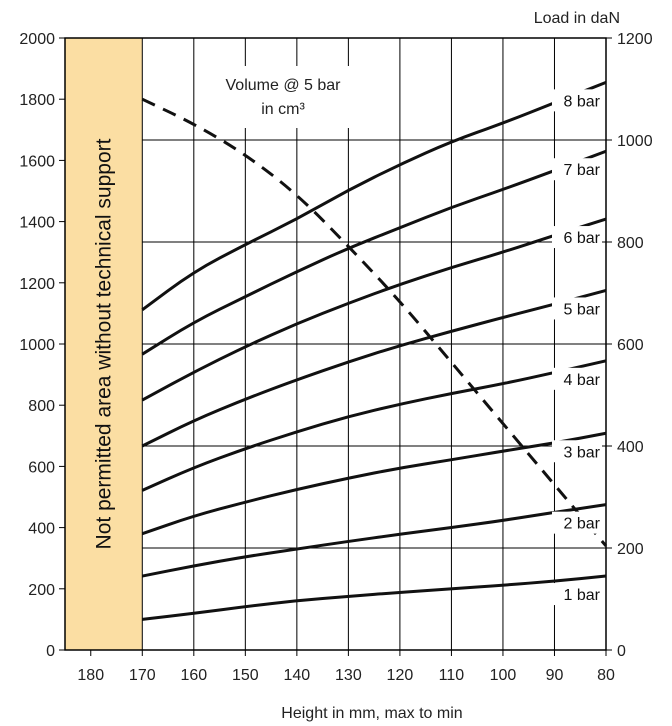 This screenshot has width=672, height=726. I want to click on y2-tick-label: 0, so click(621, 651).